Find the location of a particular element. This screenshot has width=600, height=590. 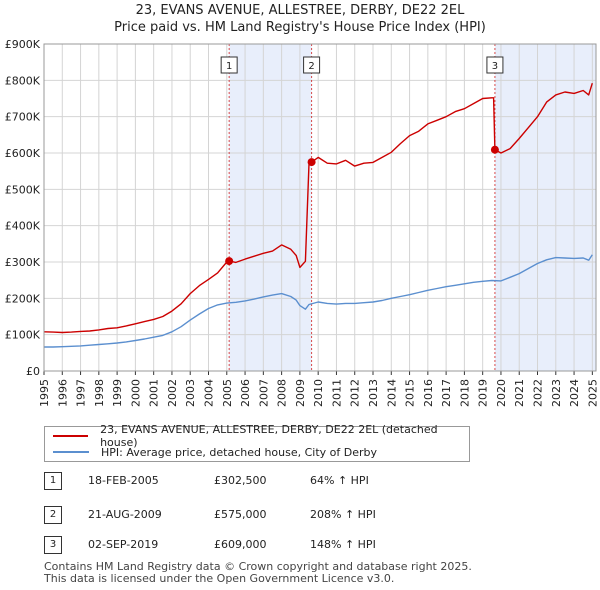

sale-number-badge: 2 is located at coordinates (53, 515).